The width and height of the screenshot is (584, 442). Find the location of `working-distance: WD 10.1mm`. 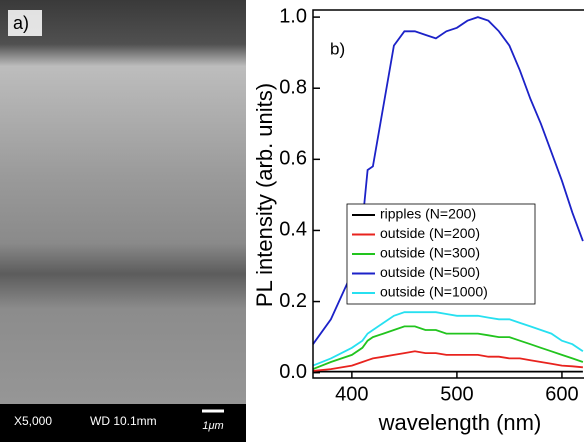

working-distance: WD 10.1mm is located at coordinates (123, 421).